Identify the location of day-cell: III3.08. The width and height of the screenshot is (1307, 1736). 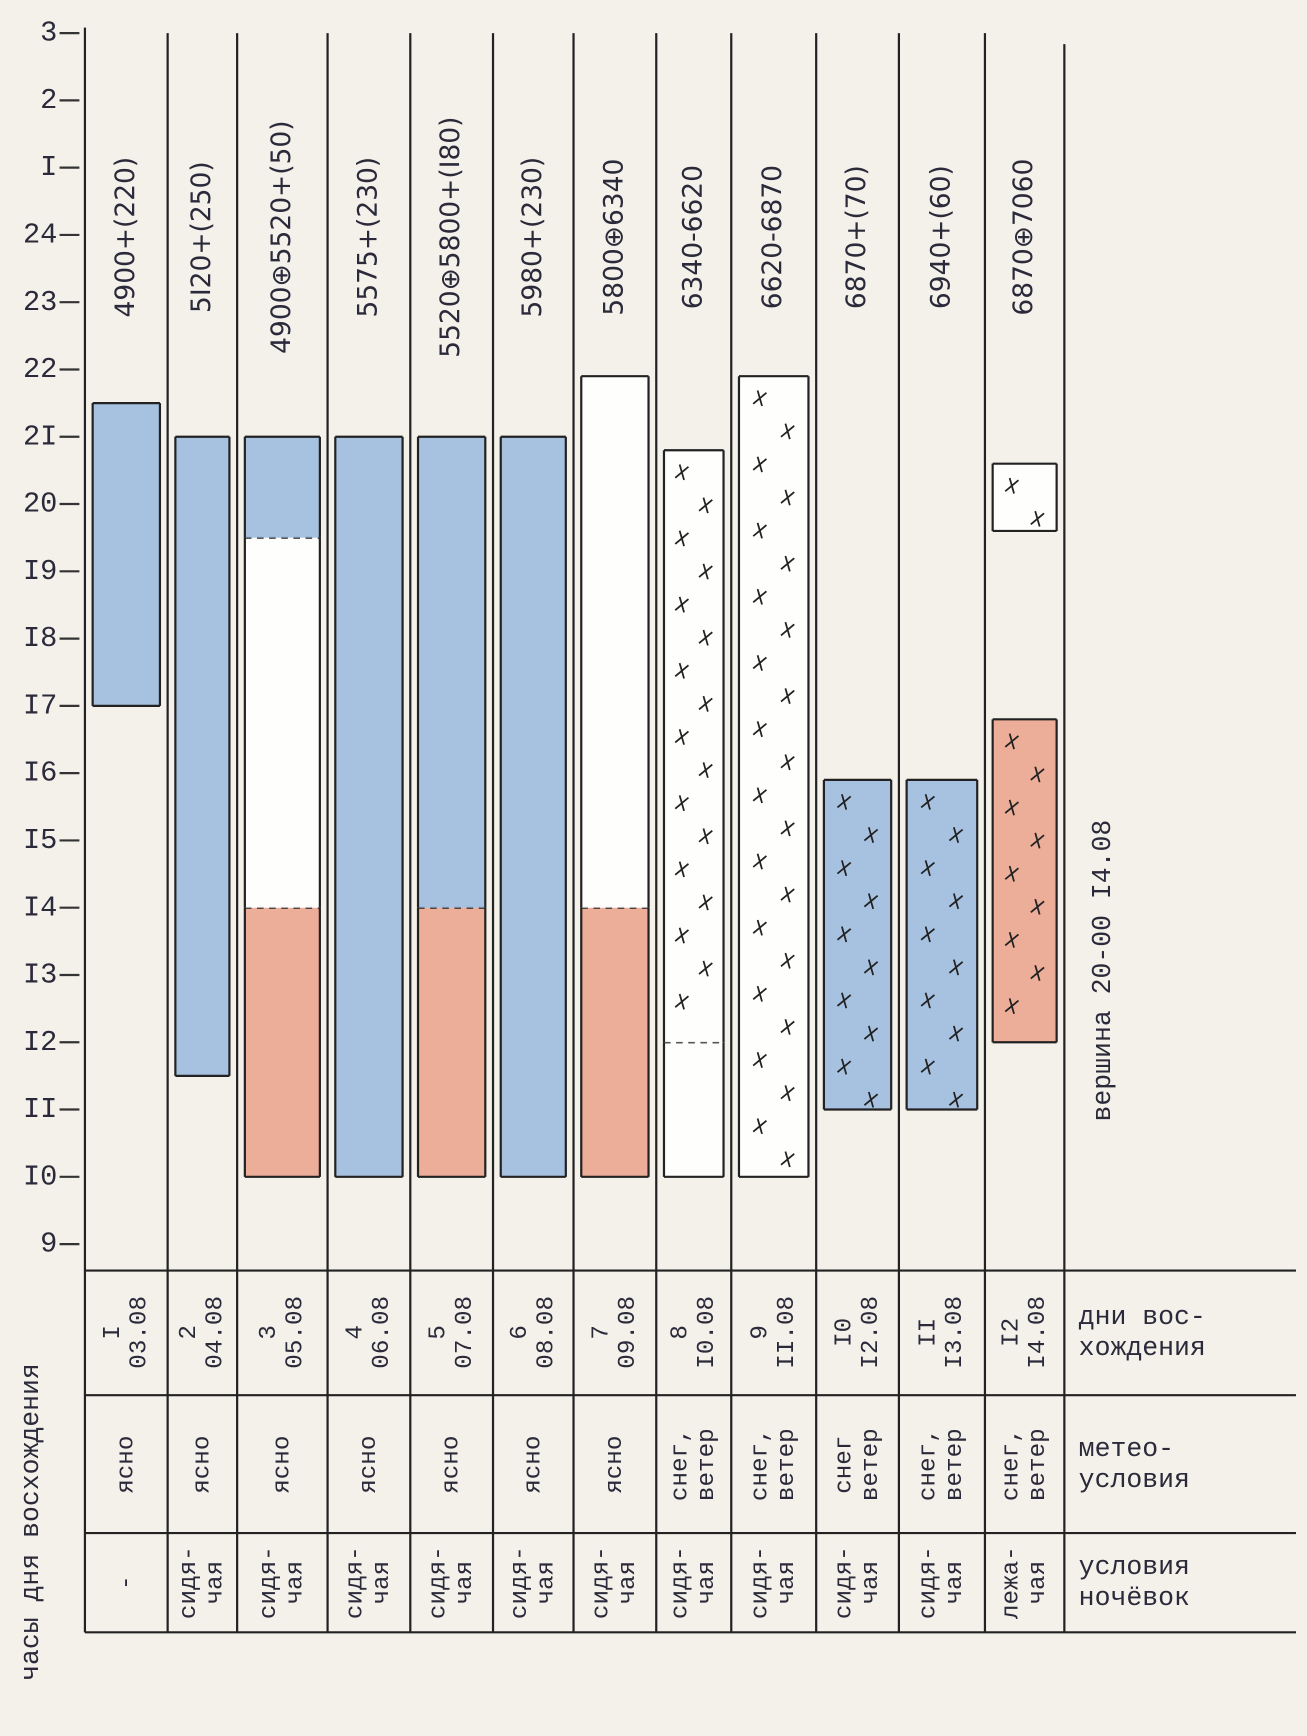
(942, 1332).